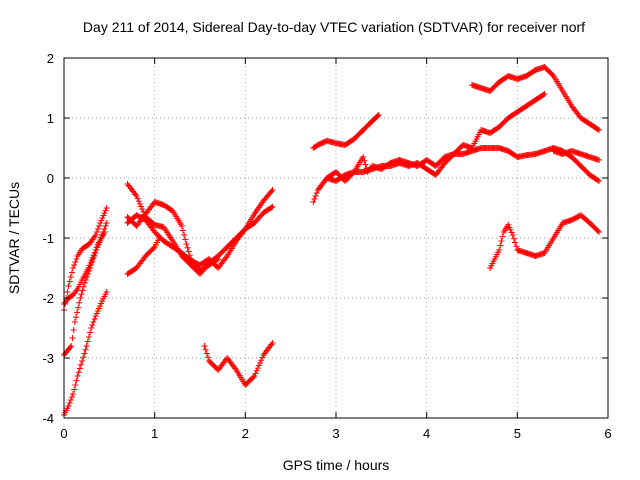 This screenshot has width=640, height=480. Describe the element at coordinates (50, 118) in the screenshot. I see `y-tick-label: 1` at that location.